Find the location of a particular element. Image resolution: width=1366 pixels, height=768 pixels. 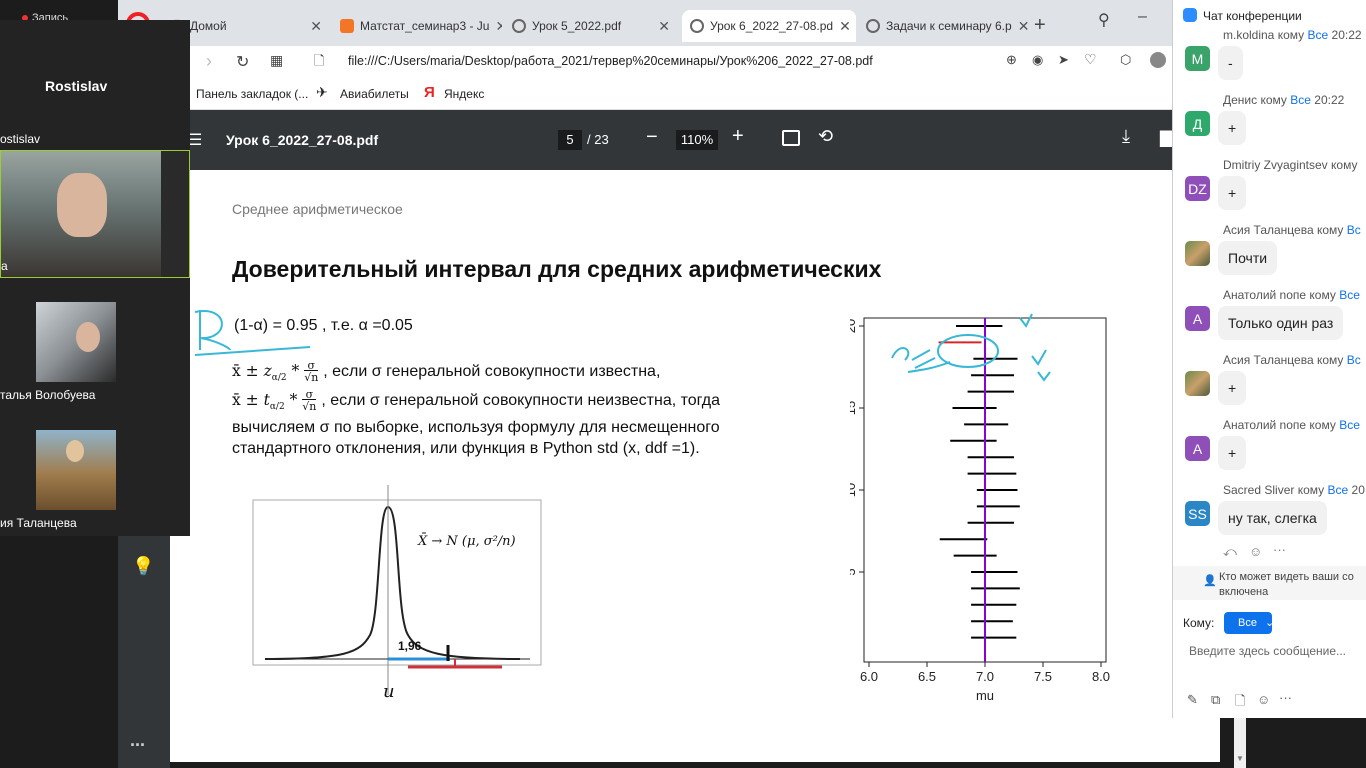

x-tick-label: 6.0 is located at coordinates (869, 676).